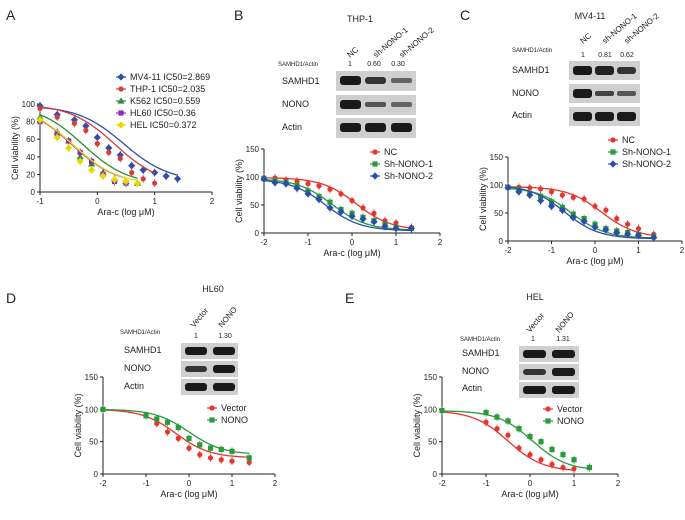 The width and height of the screenshot is (685, 520). What do you see at coordinates (586, 38) in the screenshot?
I see `blot-c-lane-1: NC` at bounding box center [586, 38].